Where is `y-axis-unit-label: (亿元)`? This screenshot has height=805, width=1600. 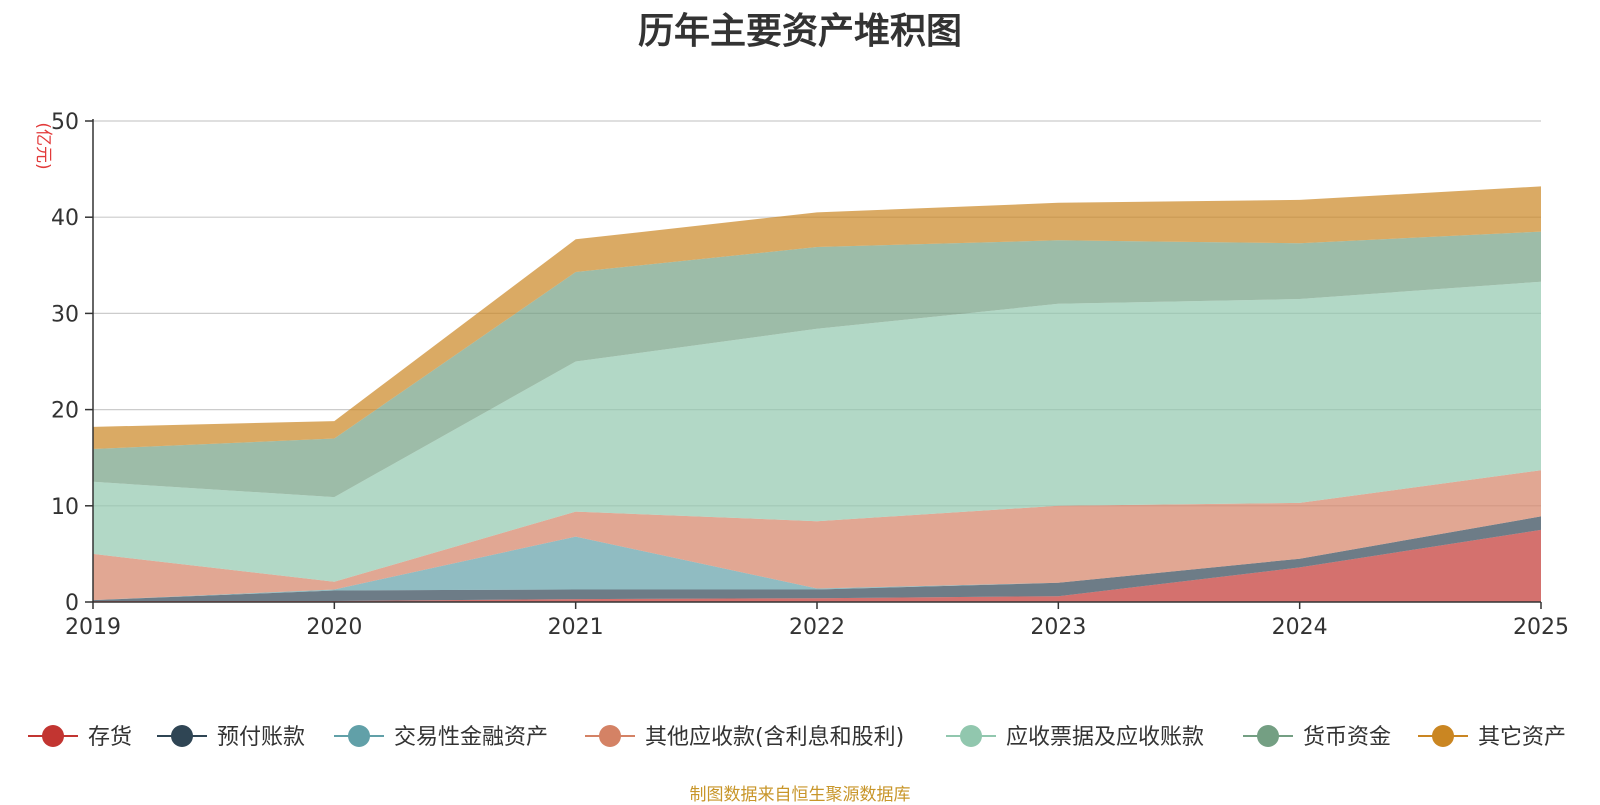
y-axis-unit-label: (亿元) is located at coordinates (43, 145).